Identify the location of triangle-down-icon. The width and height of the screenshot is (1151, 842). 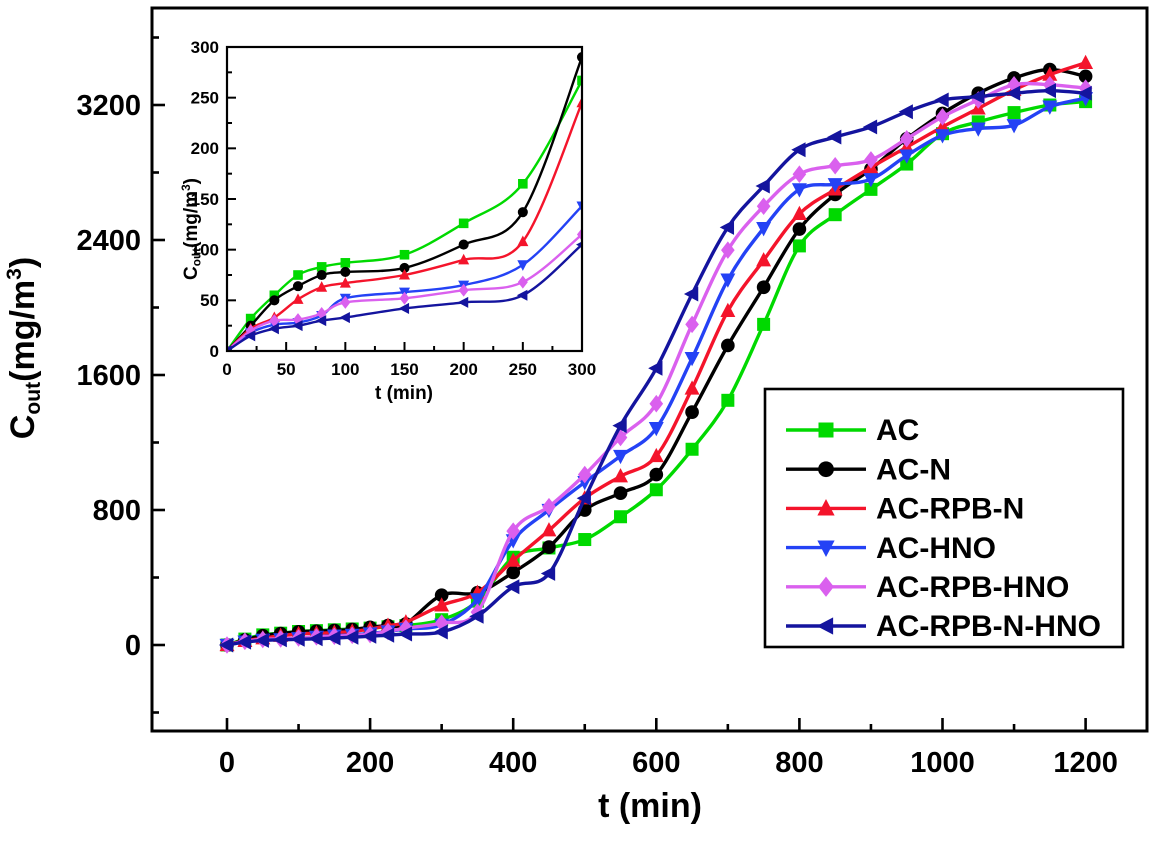
(826, 548).